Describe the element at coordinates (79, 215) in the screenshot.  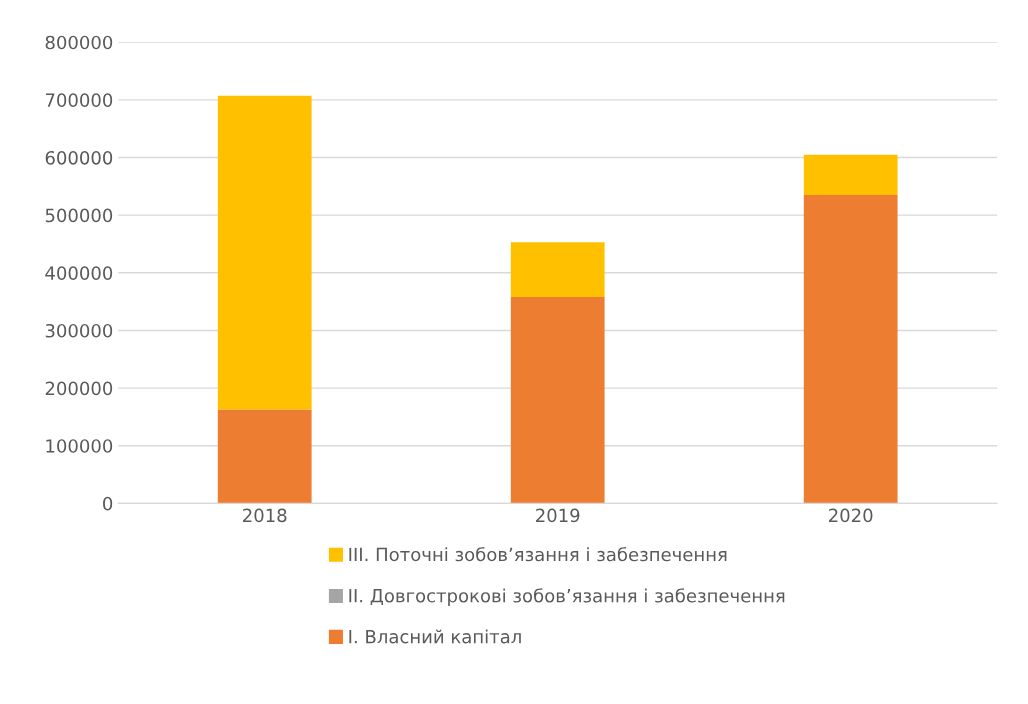
I see `y-tick-label: 500000` at that location.